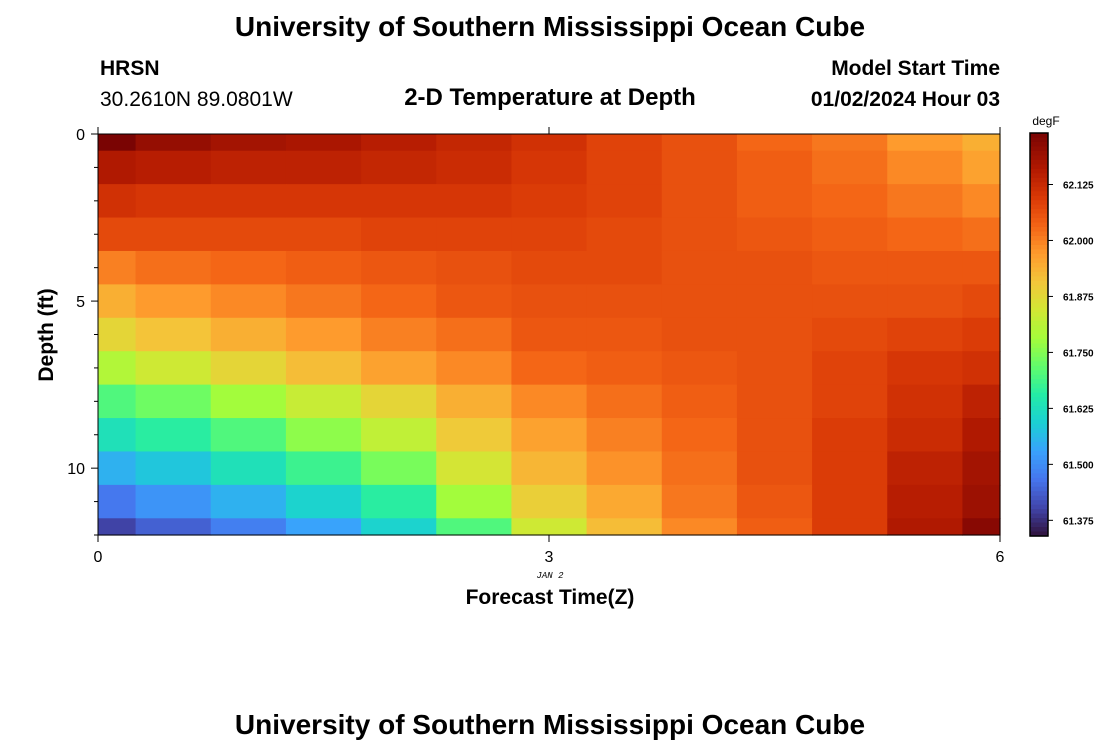 The width and height of the screenshot is (1100, 750). Describe the element at coordinates (1078, 465) in the screenshot. I see `colorbar-tick-label: 61.500` at that location.